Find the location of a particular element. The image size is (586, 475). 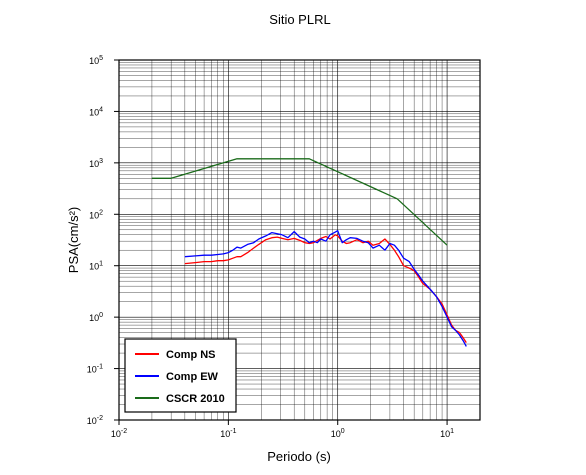

chart-title: Sitio PLRL is located at coordinates (299, 19).